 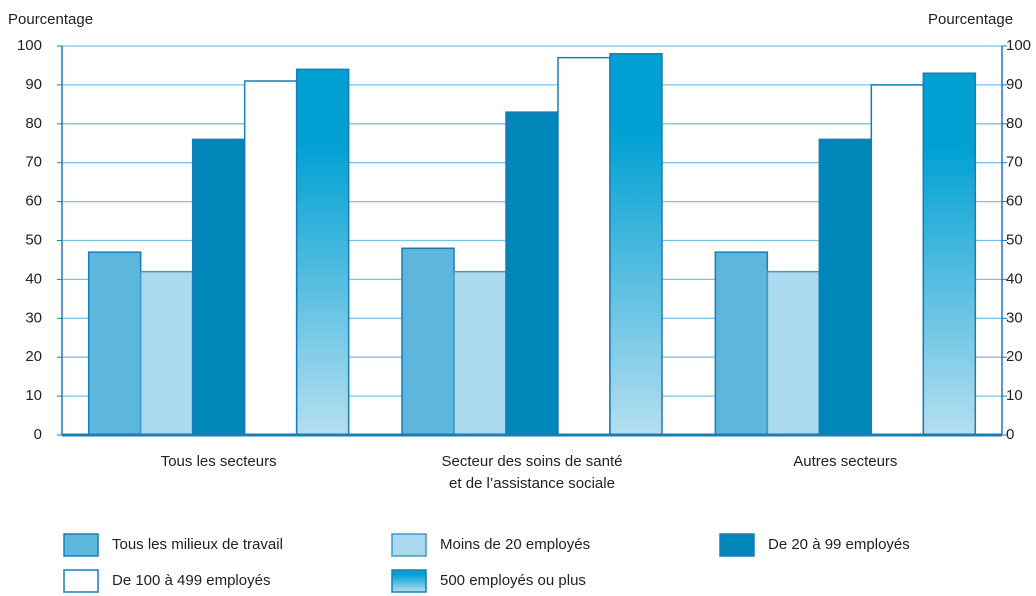 What do you see at coordinates (1014, 162) in the screenshot?
I see `y2-tick-label: 70` at bounding box center [1014, 162].